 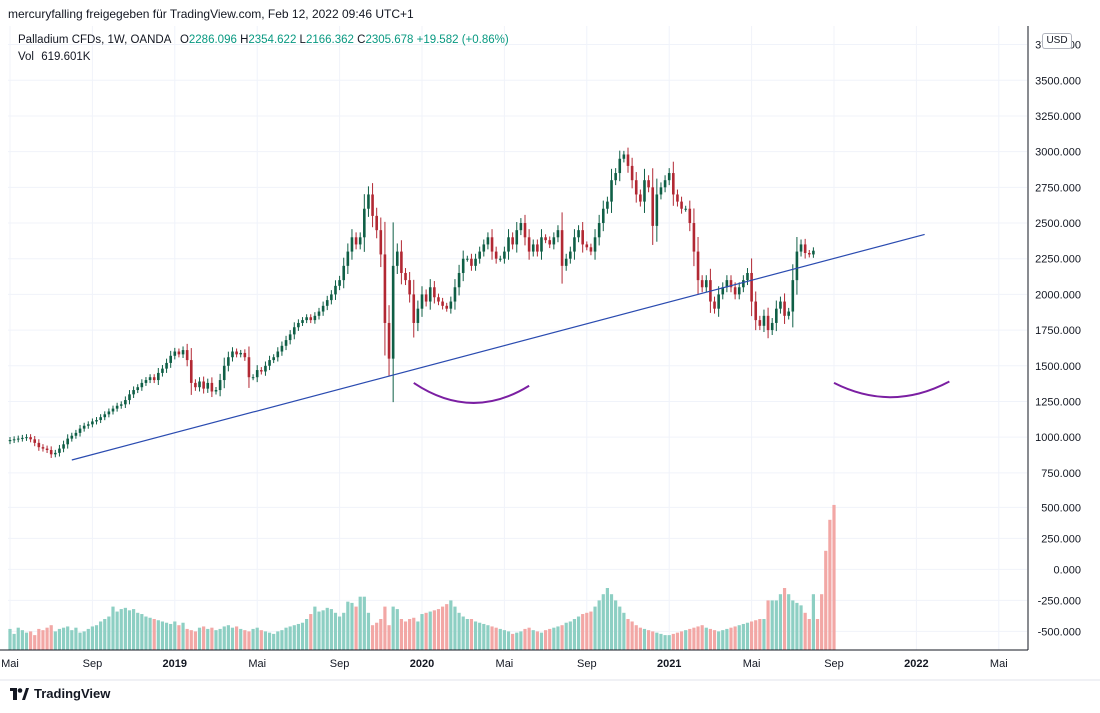 What do you see at coordinates (1057, 41) in the screenshot?
I see `currency-badge: USD` at bounding box center [1057, 41].